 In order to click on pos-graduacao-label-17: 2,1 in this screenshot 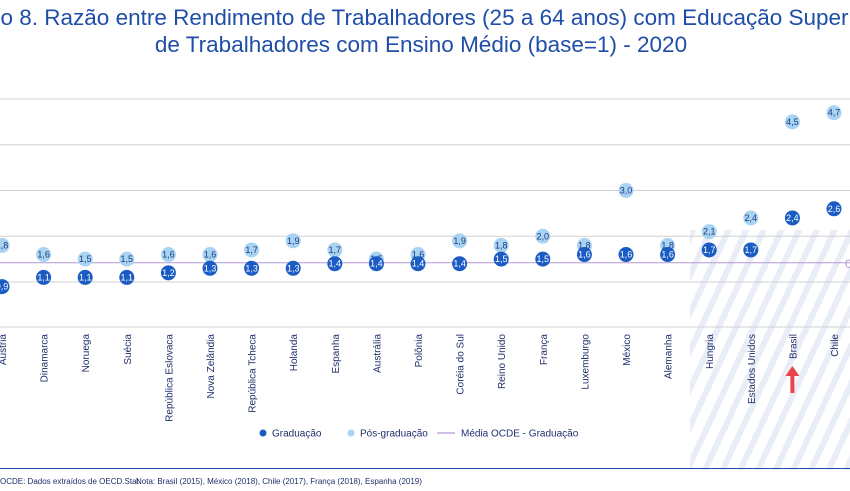, I will do `click(709, 232)`.